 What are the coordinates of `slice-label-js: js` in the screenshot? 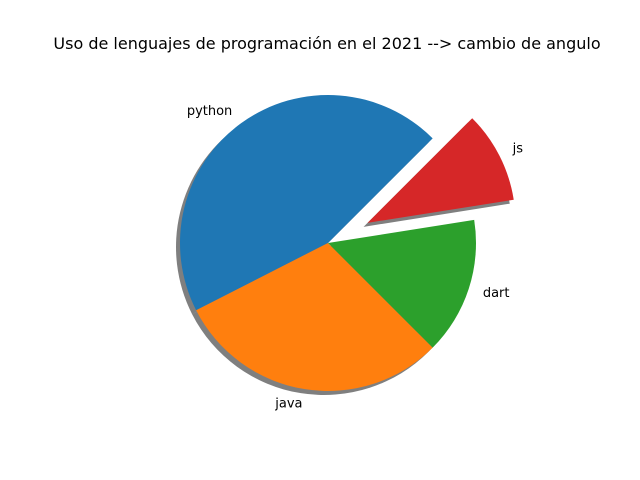 It's located at (518, 148).